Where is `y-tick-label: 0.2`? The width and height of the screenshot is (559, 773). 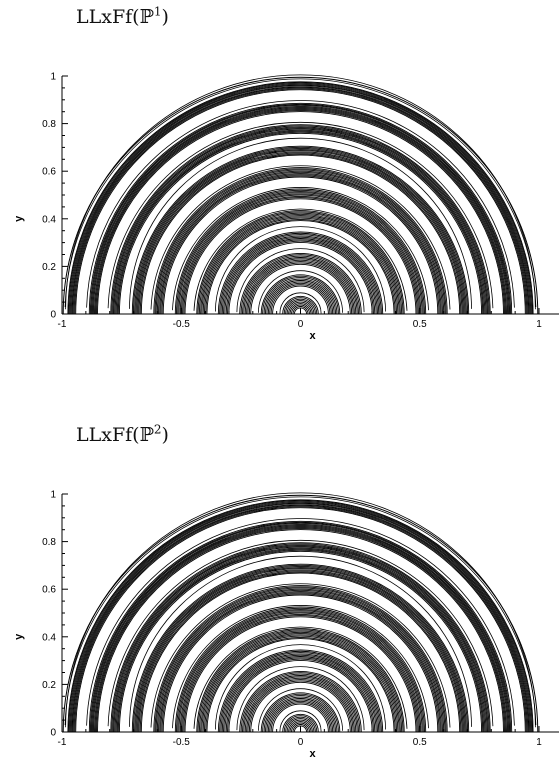
y-tick-label: 0.2 is located at coordinates (49, 685).